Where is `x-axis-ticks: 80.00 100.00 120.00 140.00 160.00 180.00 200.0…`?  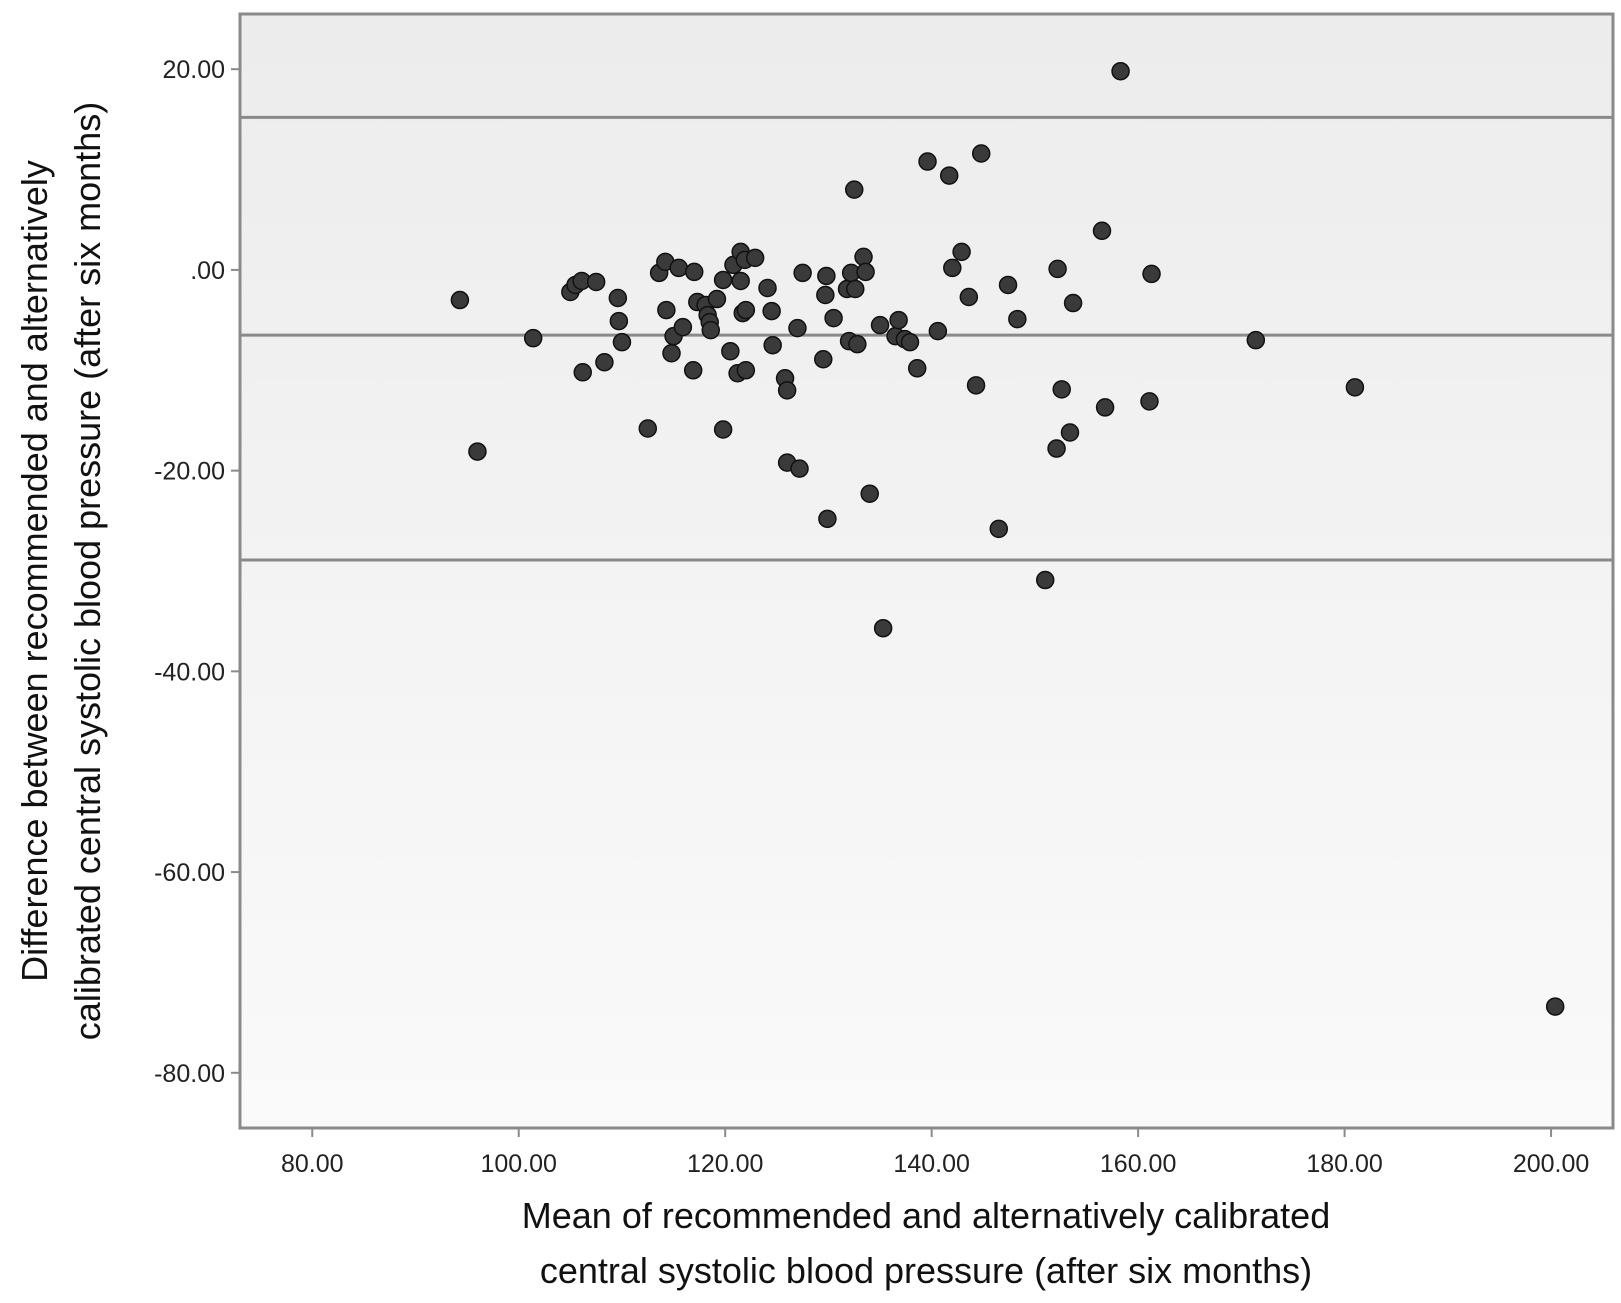
x-axis-ticks: 80.00 100.00 120.00 140.00 160.00 180.00 200.0… is located at coordinates (935, 1153).